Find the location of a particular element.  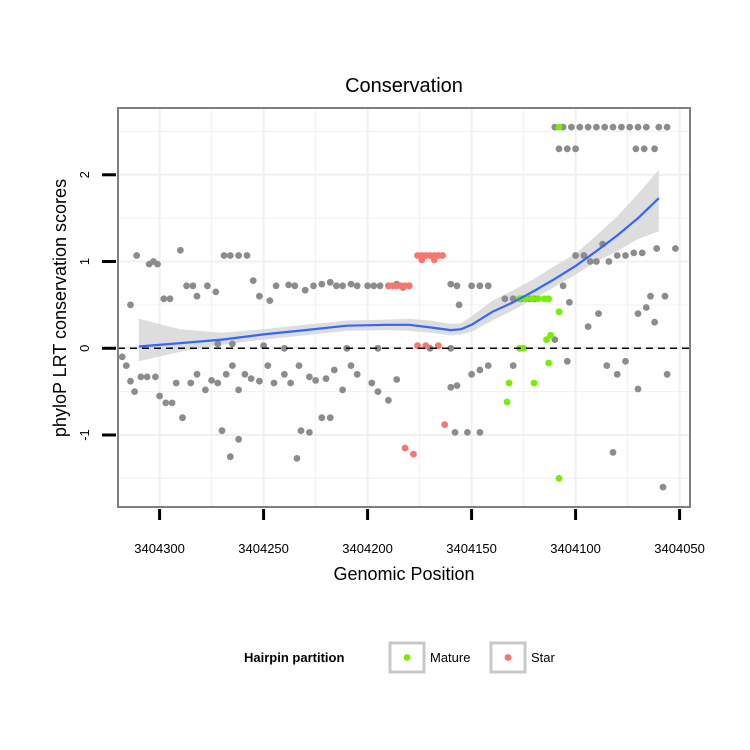

legend-swatch-mature is located at coordinates (407, 657).